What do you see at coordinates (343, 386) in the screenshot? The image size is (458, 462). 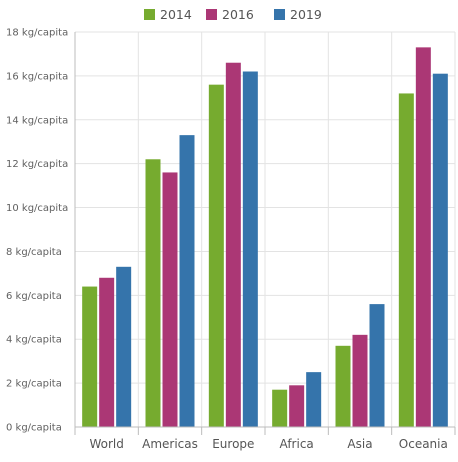 I see `bar-asia-2014` at bounding box center [343, 386].